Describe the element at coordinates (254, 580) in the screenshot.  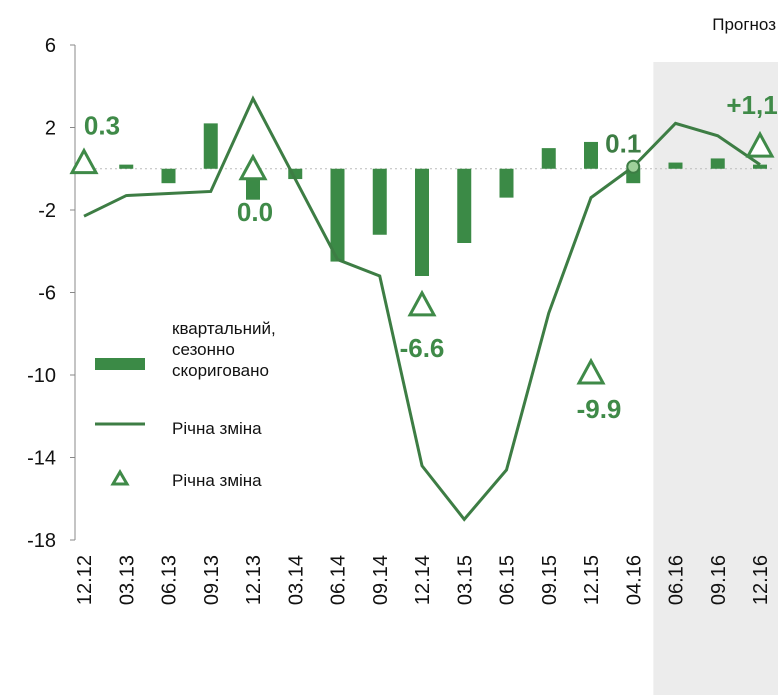
I see `x-tick-label: 12.13` at that location.